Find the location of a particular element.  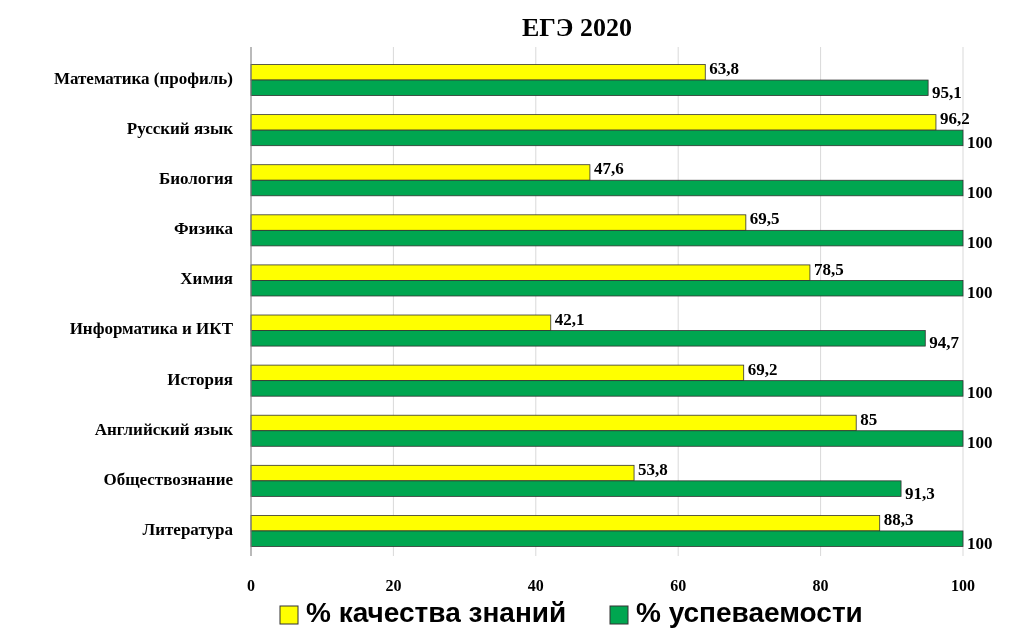

x-tick-label: 80 is located at coordinates (820, 585).